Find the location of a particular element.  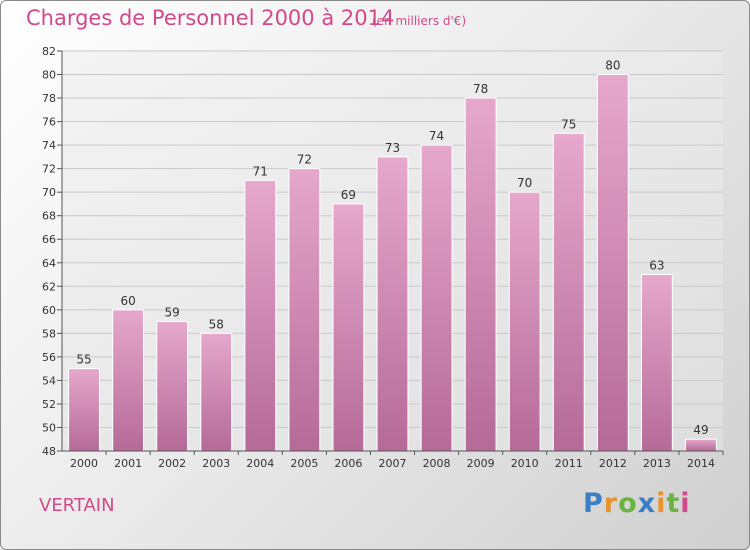

chart-title: Charges de Personnel 2000 à 2014 is located at coordinates (210, 18).